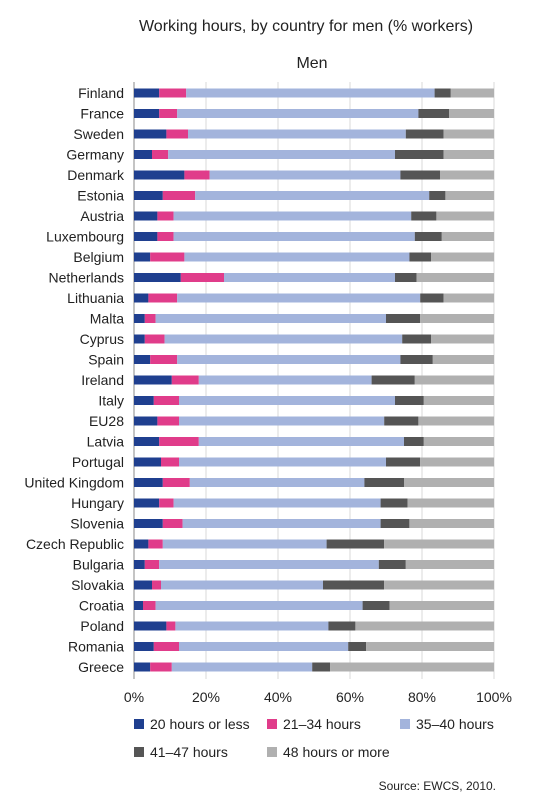 The width and height of the screenshot is (549, 812). Describe the element at coordinates (99, 565) in the screenshot. I see `category-label: Bulgaria` at that location.